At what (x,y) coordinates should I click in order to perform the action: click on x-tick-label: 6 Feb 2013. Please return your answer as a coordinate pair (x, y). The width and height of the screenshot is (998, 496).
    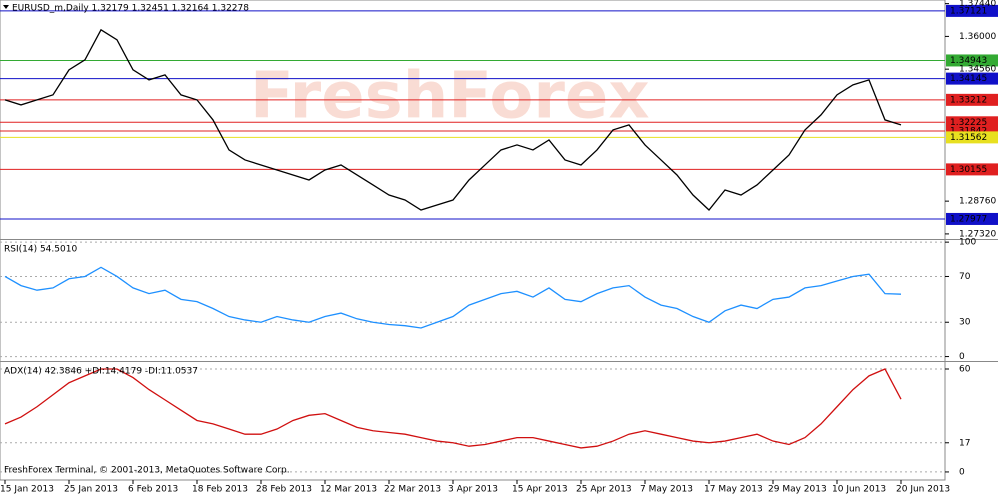
    Looking at the image, I should click on (153, 490).